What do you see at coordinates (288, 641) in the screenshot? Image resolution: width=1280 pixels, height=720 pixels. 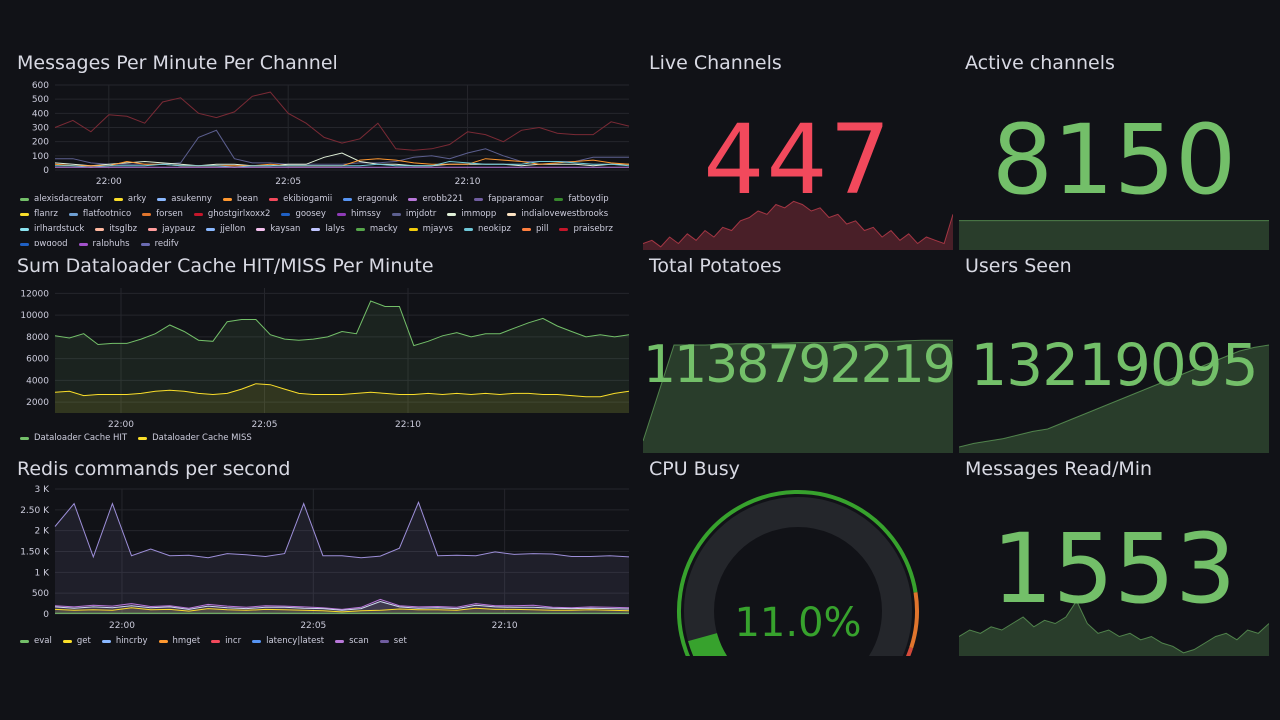 I see `legend-item: latency|latest` at bounding box center [288, 641].